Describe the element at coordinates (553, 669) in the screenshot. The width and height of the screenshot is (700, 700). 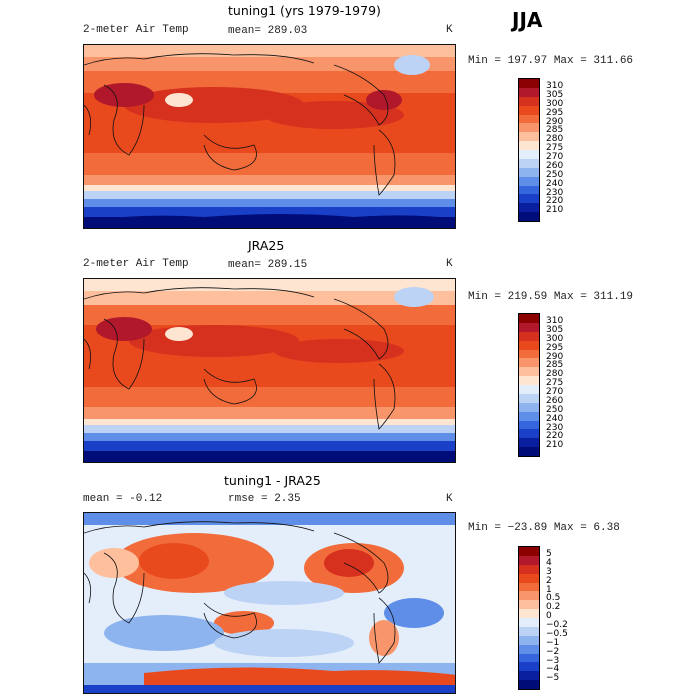
I see `colorbar-tick-label: −4` at that location.